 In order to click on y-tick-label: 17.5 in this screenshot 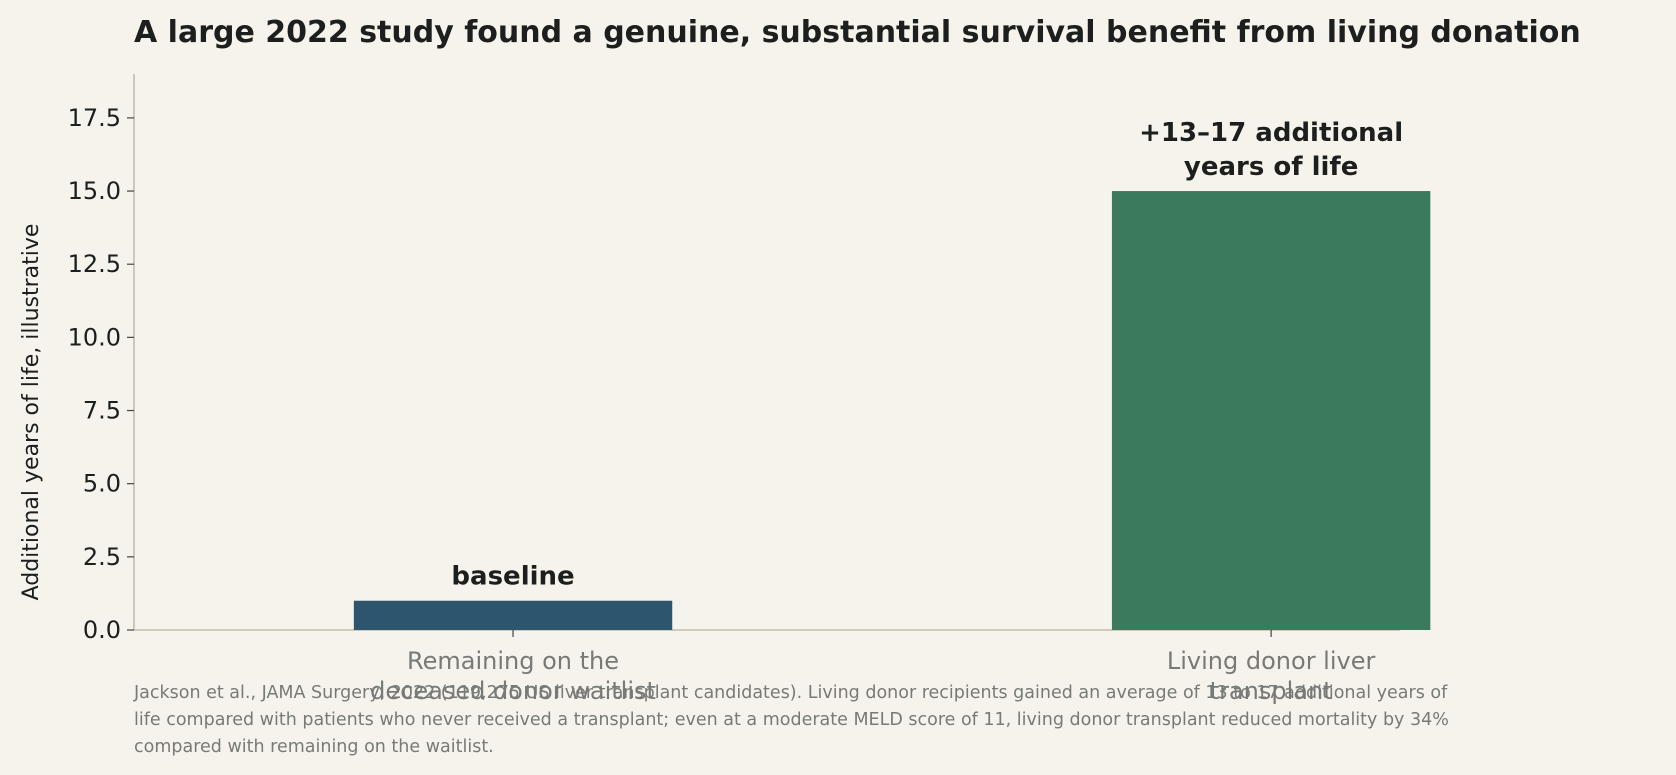, I will do `click(94, 118)`.